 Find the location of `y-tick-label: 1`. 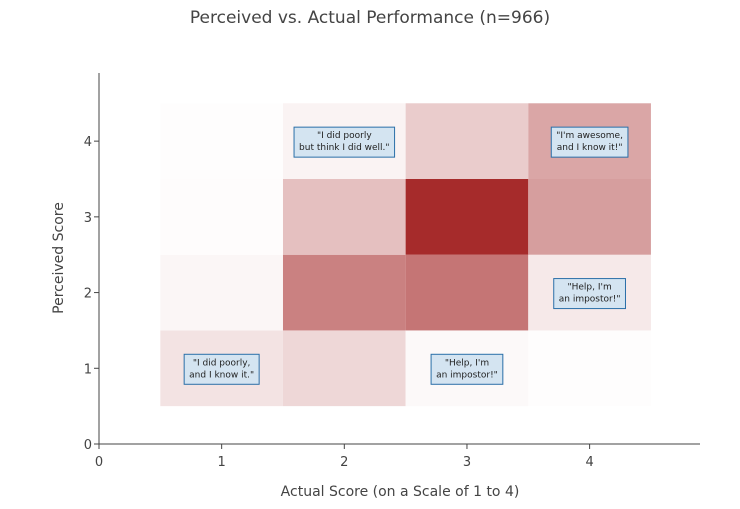

y-tick-label: 1 is located at coordinates (88, 369).